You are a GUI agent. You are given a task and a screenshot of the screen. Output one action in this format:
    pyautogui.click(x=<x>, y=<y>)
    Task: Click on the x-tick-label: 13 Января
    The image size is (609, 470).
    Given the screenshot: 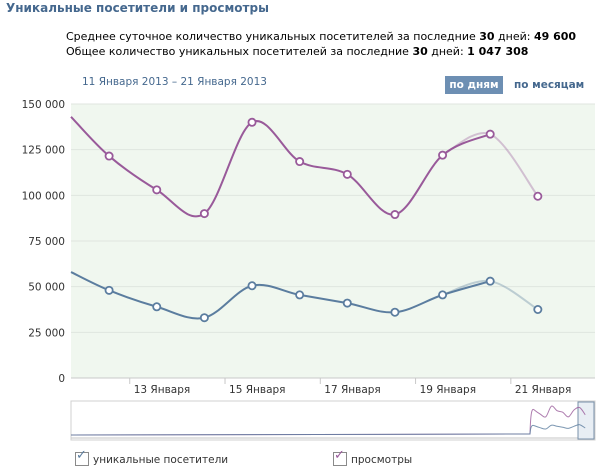 What is the action you would take?
    pyautogui.click(x=162, y=390)
    